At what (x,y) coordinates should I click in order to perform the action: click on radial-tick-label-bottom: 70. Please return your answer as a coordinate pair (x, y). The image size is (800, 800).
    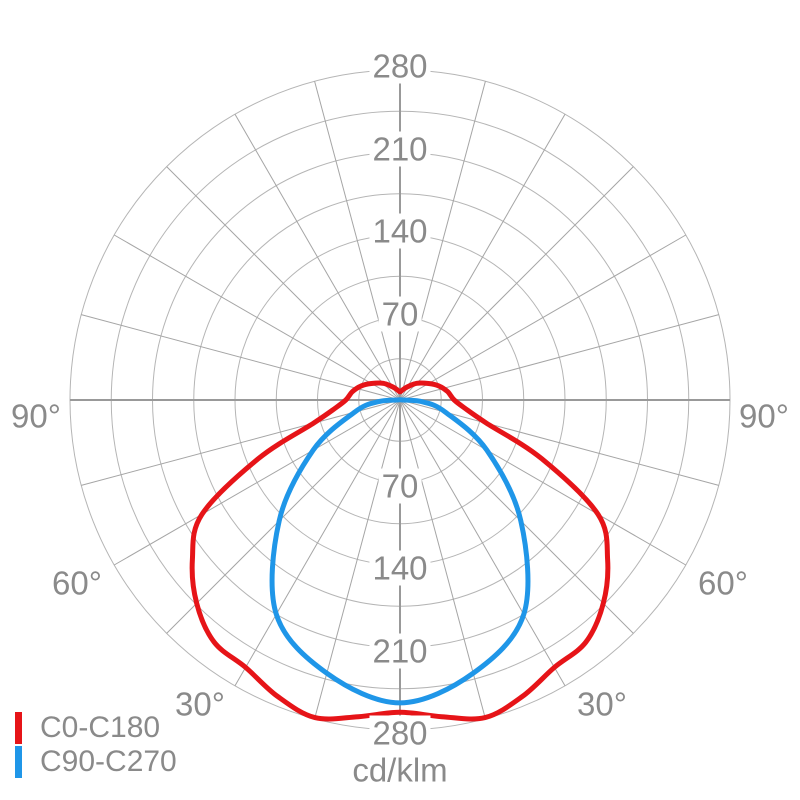
    Looking at the image, I should click on (400, 485).